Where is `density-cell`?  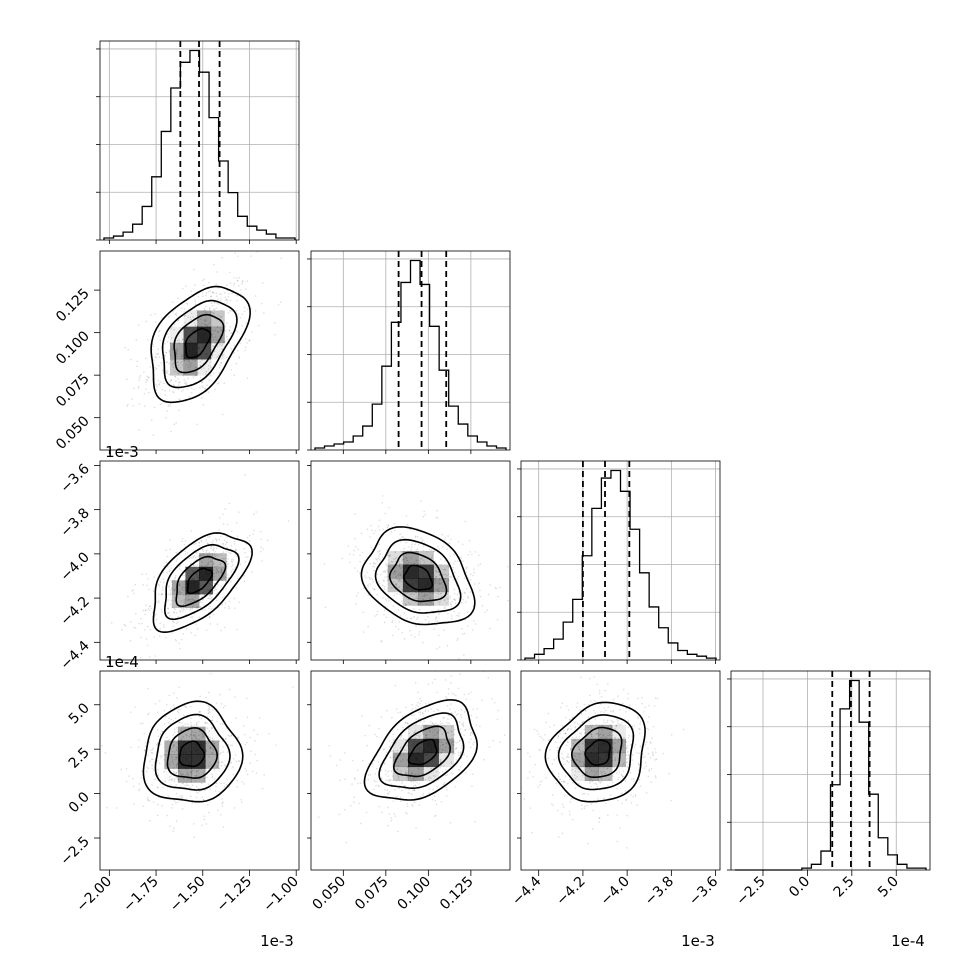 density-cell is located at coordinates (204, 367).